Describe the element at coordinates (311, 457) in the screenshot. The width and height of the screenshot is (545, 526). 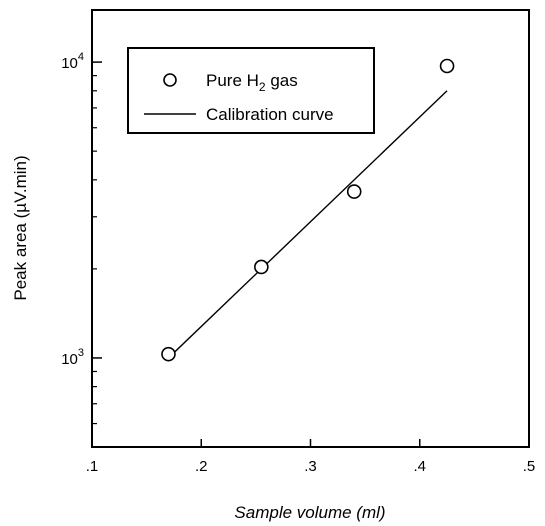
I see `x-axis-ticks: .1 .2 .3 .4 .5` at that location.